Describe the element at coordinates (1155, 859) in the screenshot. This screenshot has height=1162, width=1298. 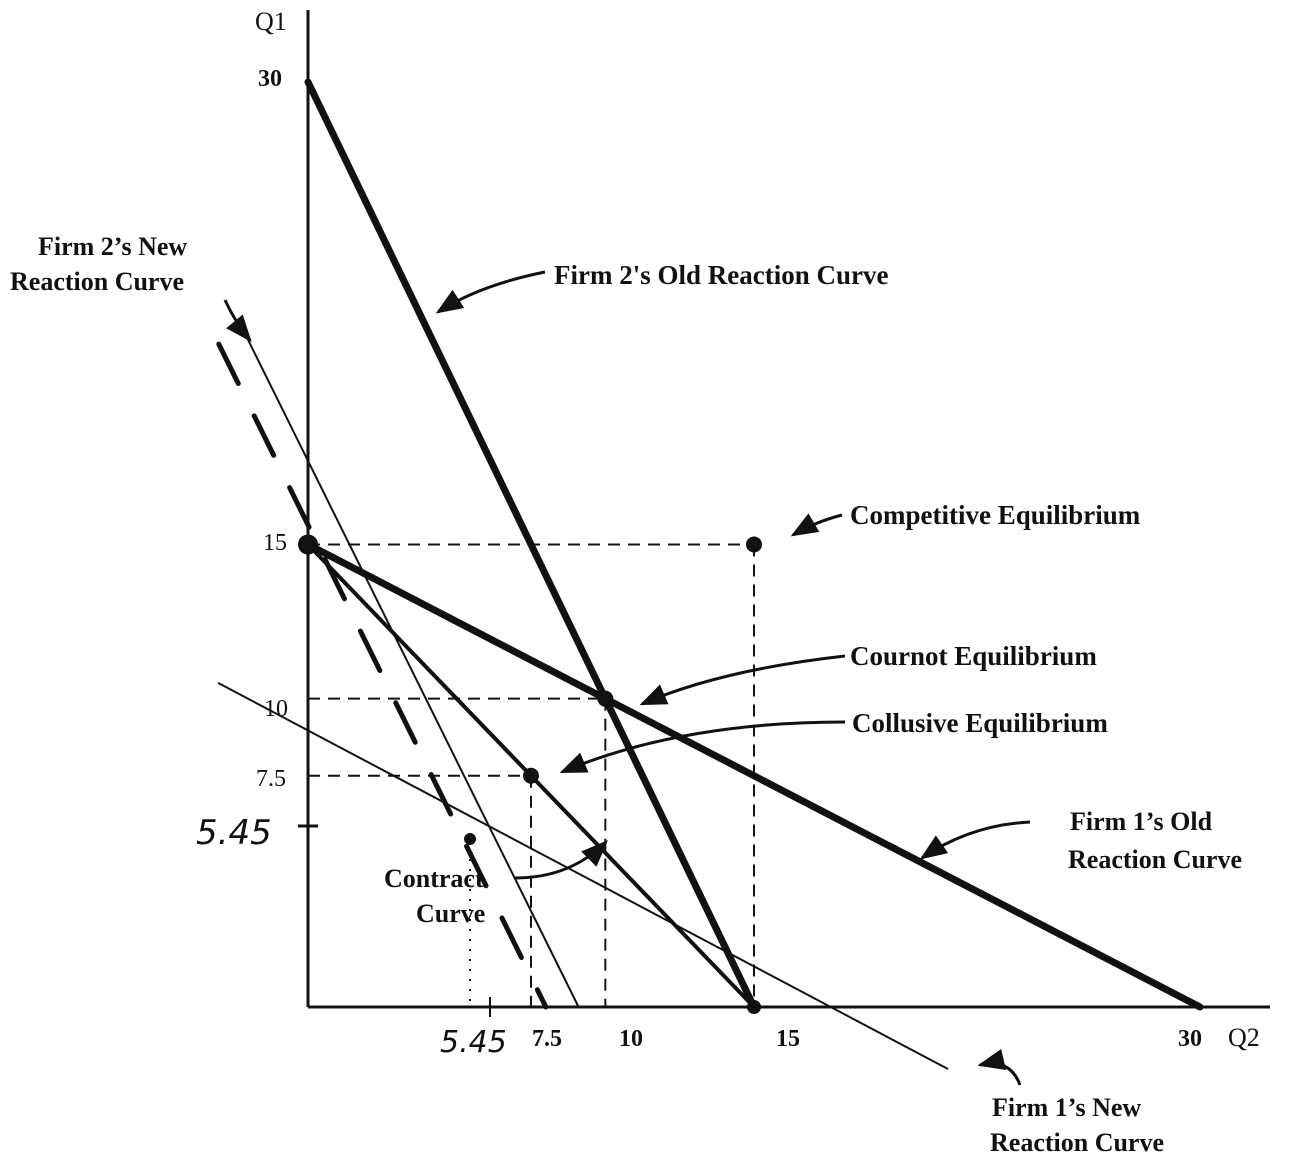
I see `label-firm1-old-2: Reaction Curve` at that location.